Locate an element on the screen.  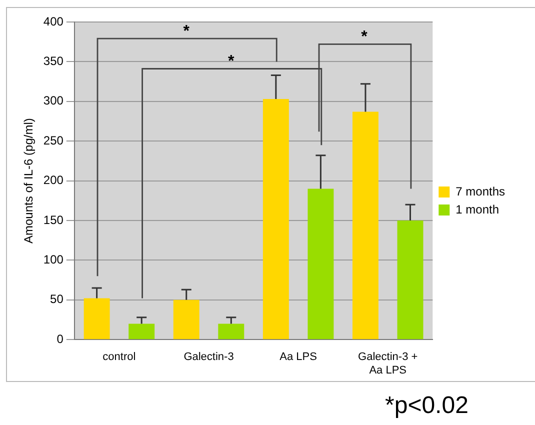
y-tick-label: 100 is located at coordinates (53, 259).